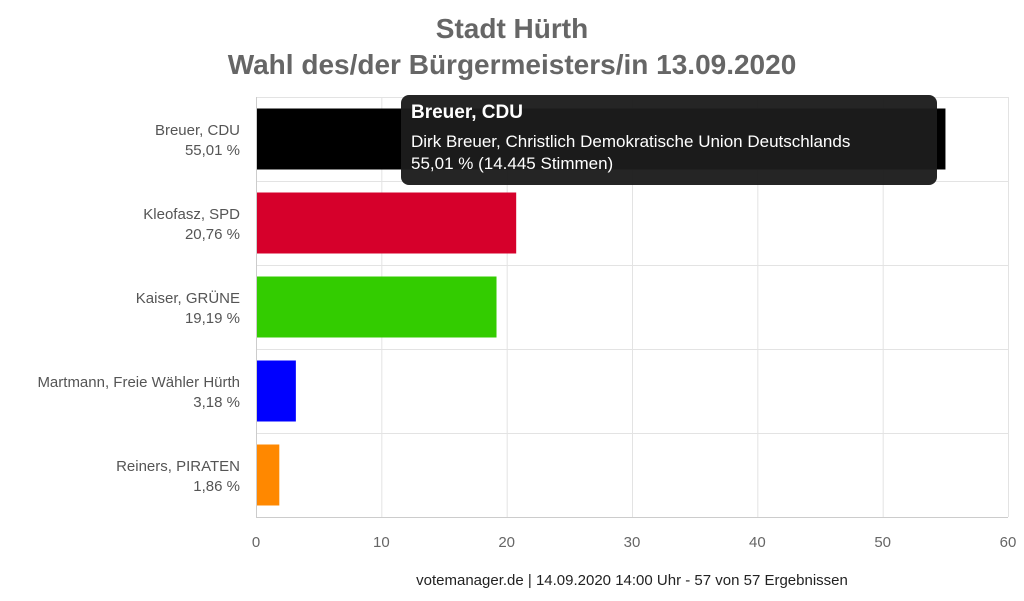  I want to click on chart-title: Stadt Hürth, so click(512, 28).